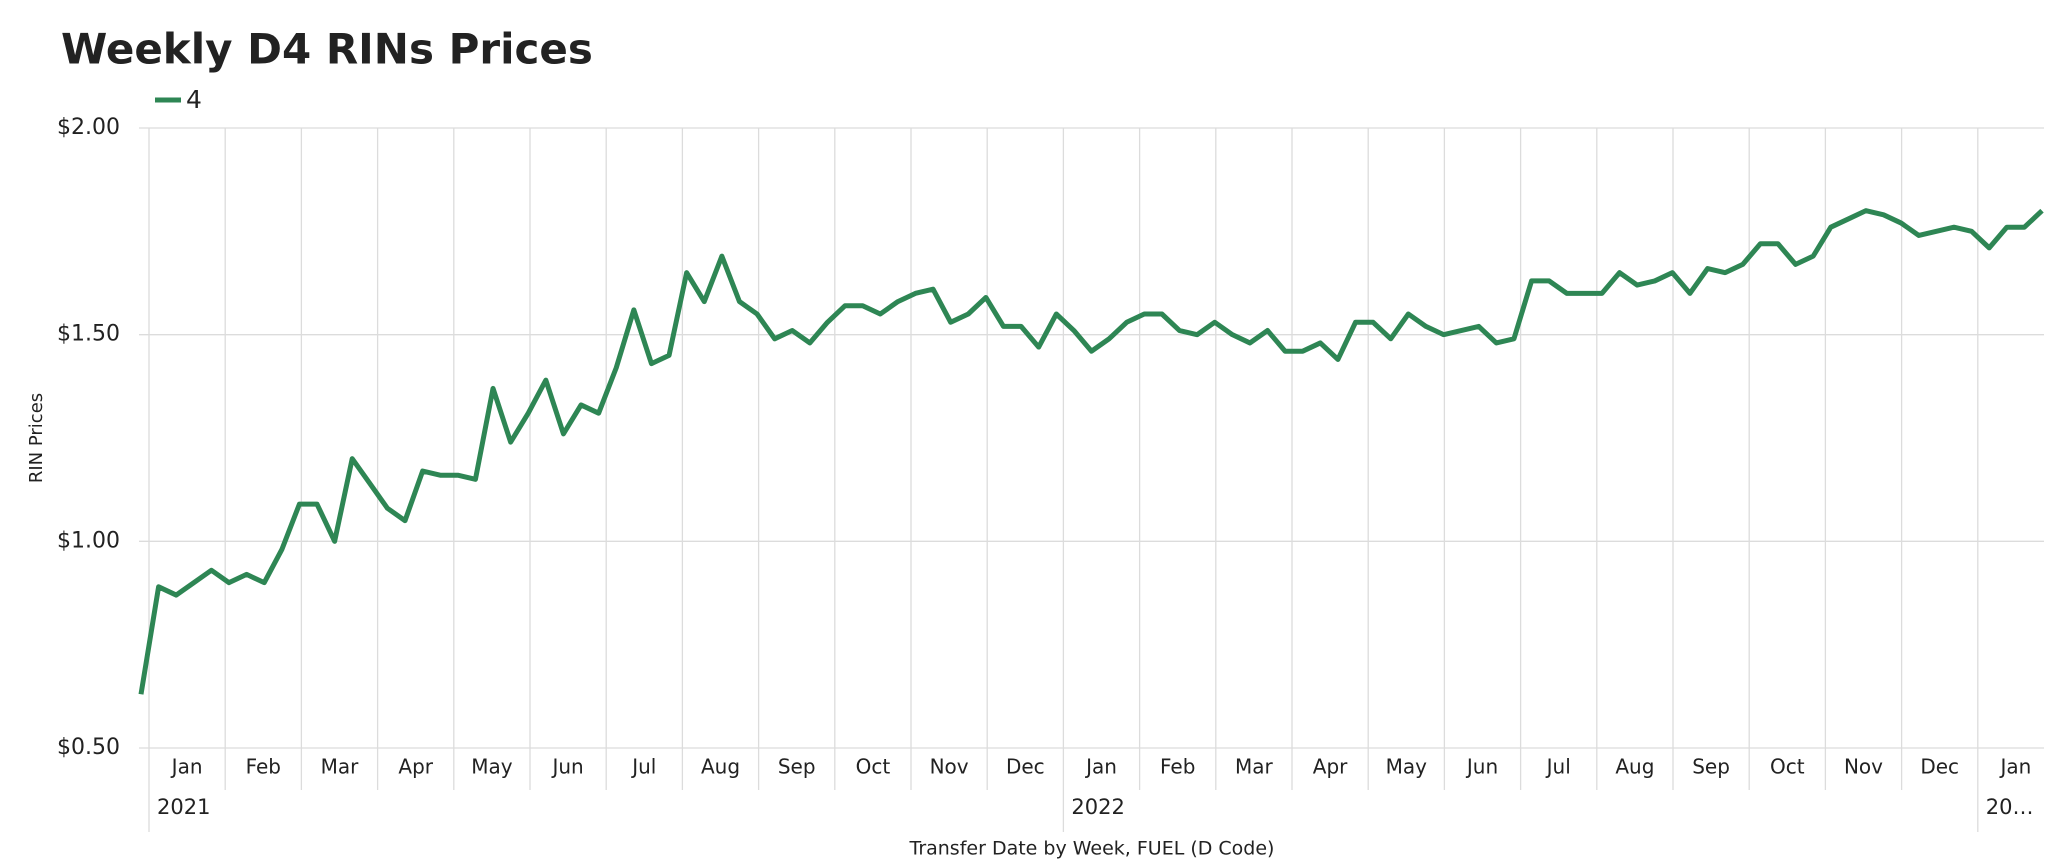 This screenshot has width=2064, height=868. I want to click on y-tick-label: $2.00, so click(88, 127).